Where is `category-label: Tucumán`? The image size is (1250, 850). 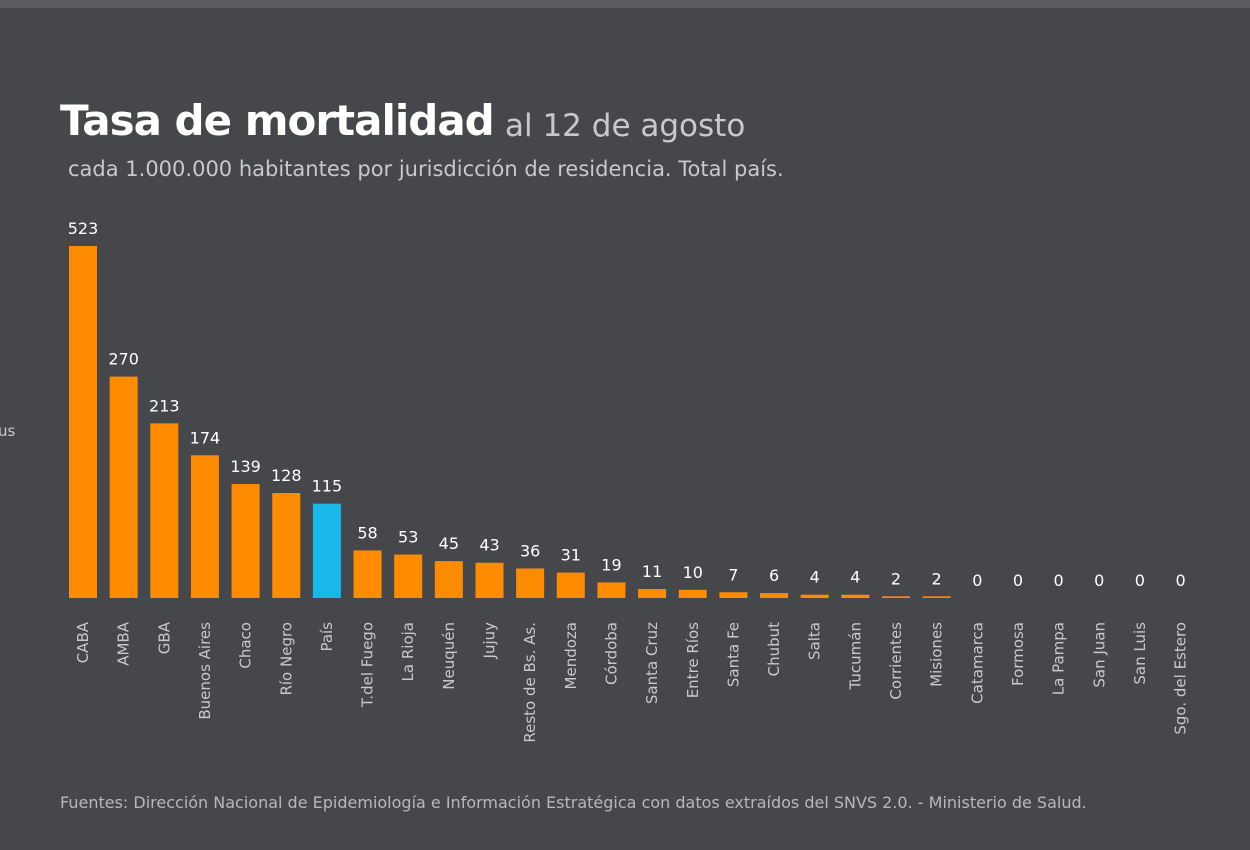
category-label: Tucumán is located at coordinates (855, 656).